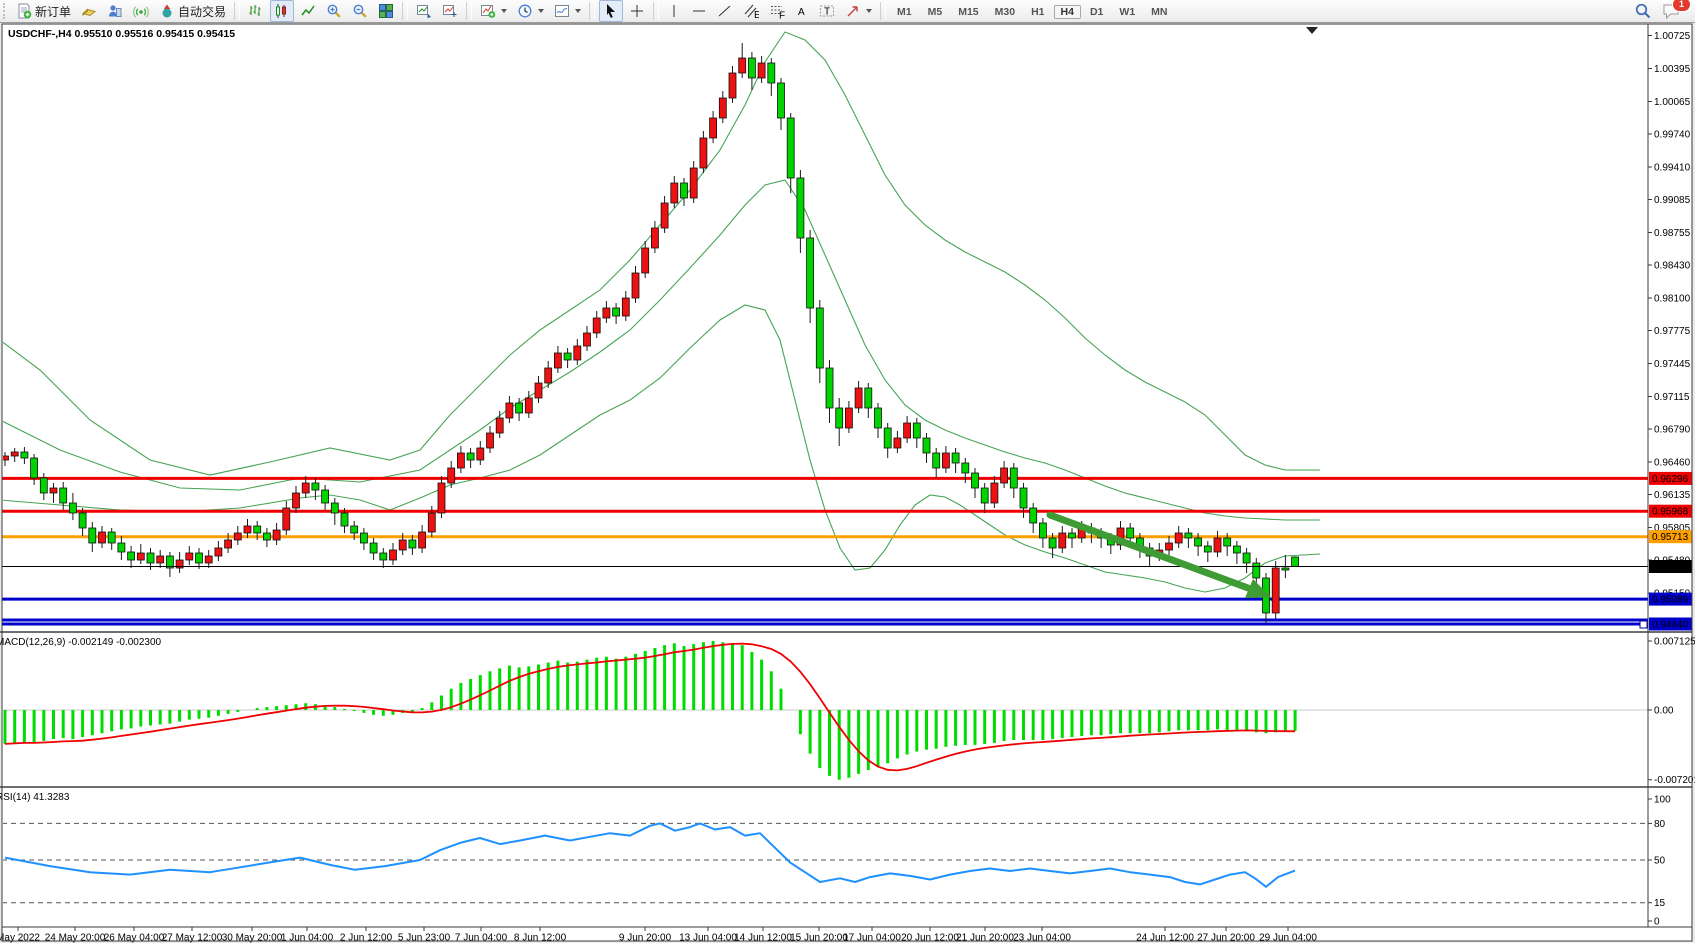  What do you see at coordinates (282, 11) in the screenshot?
I see `candlestick-chart-button` at bounding box center [282, 11].